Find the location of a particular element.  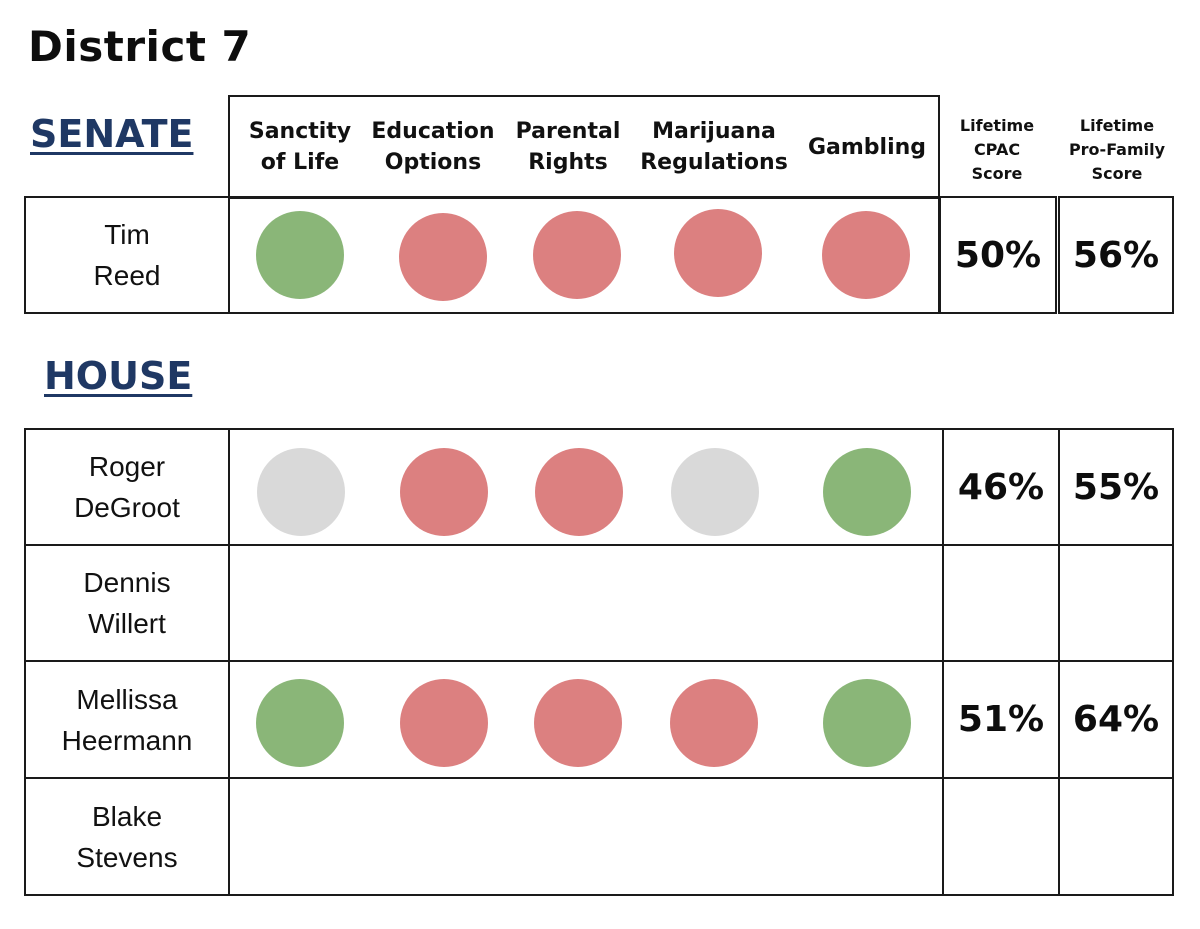

candidate-last-name: Willert is located at coordinates (127, 623).